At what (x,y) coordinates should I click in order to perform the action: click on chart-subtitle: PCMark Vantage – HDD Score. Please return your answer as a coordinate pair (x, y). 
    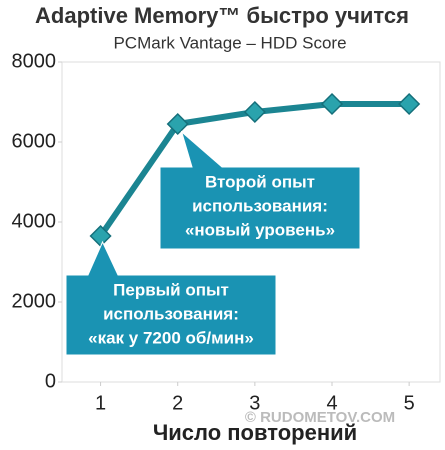
    Looking at the image, I should click on (229, 42).